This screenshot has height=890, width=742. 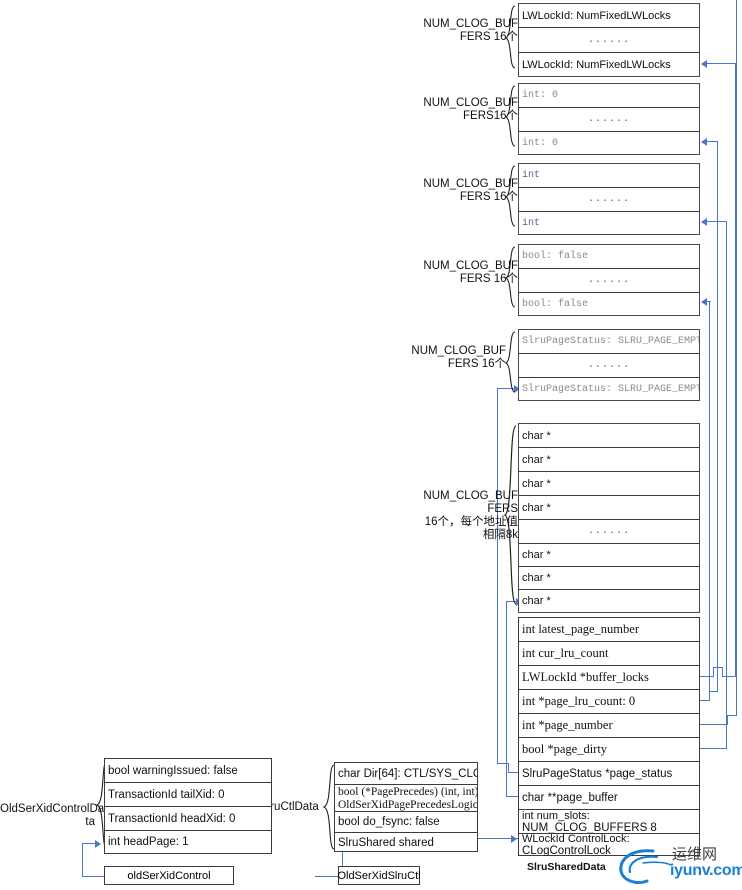 I want to click on connector-page-buffer-top-h, so click(x=512, y=602).